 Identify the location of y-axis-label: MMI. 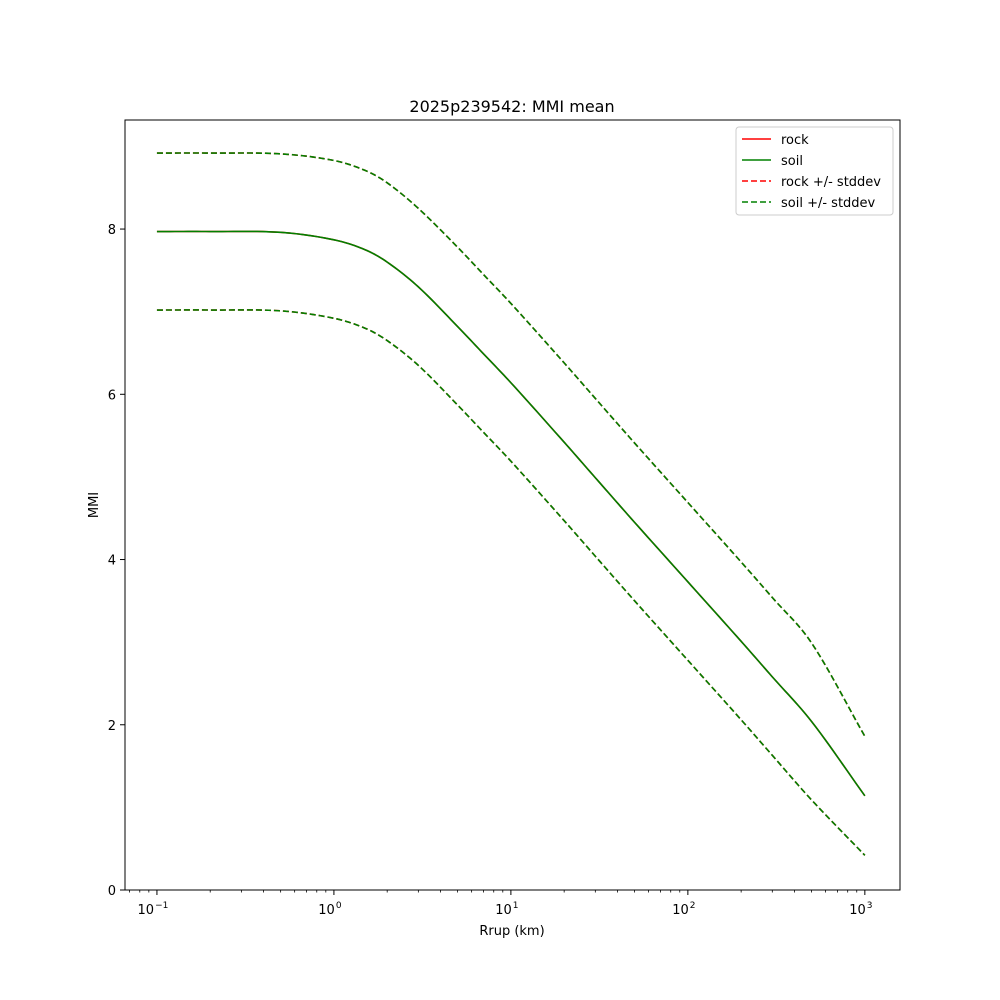
(94, 505).